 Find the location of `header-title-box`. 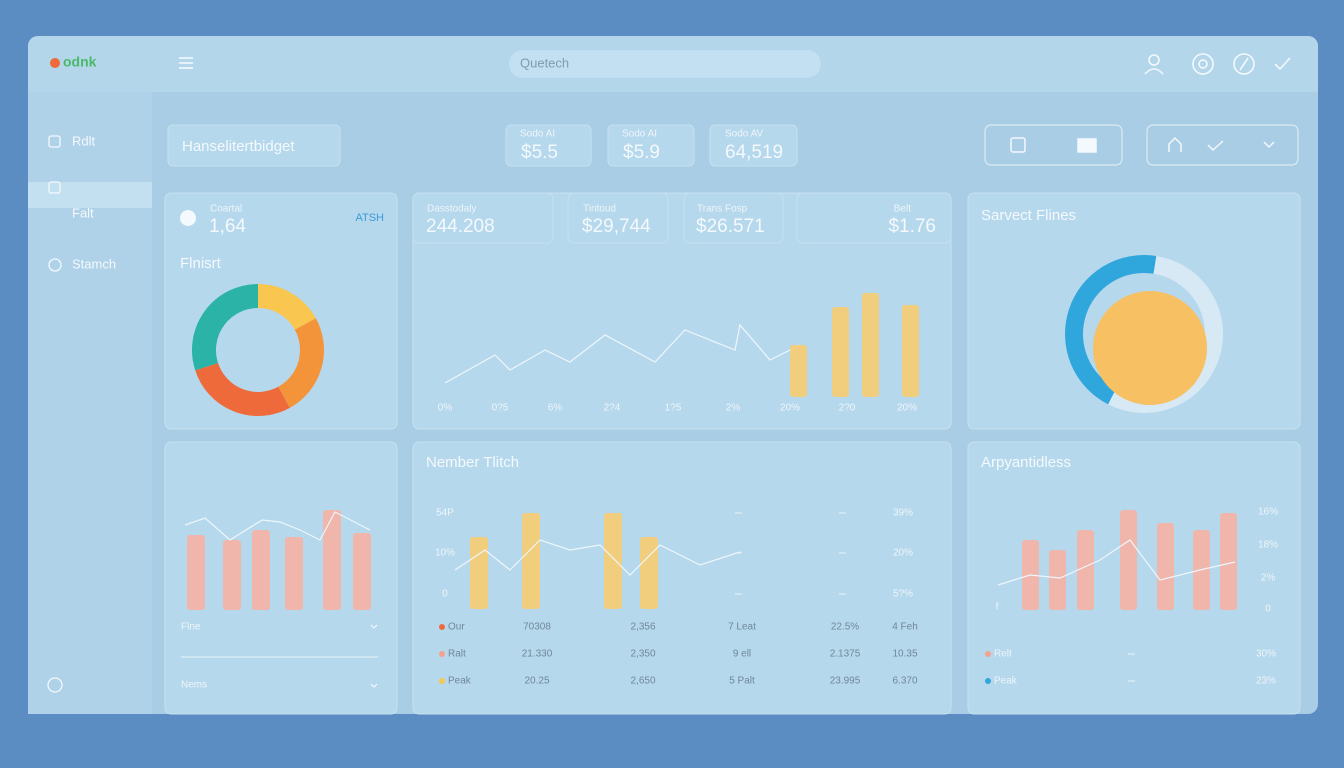

header-title-box is located at coordinates (254, 145).